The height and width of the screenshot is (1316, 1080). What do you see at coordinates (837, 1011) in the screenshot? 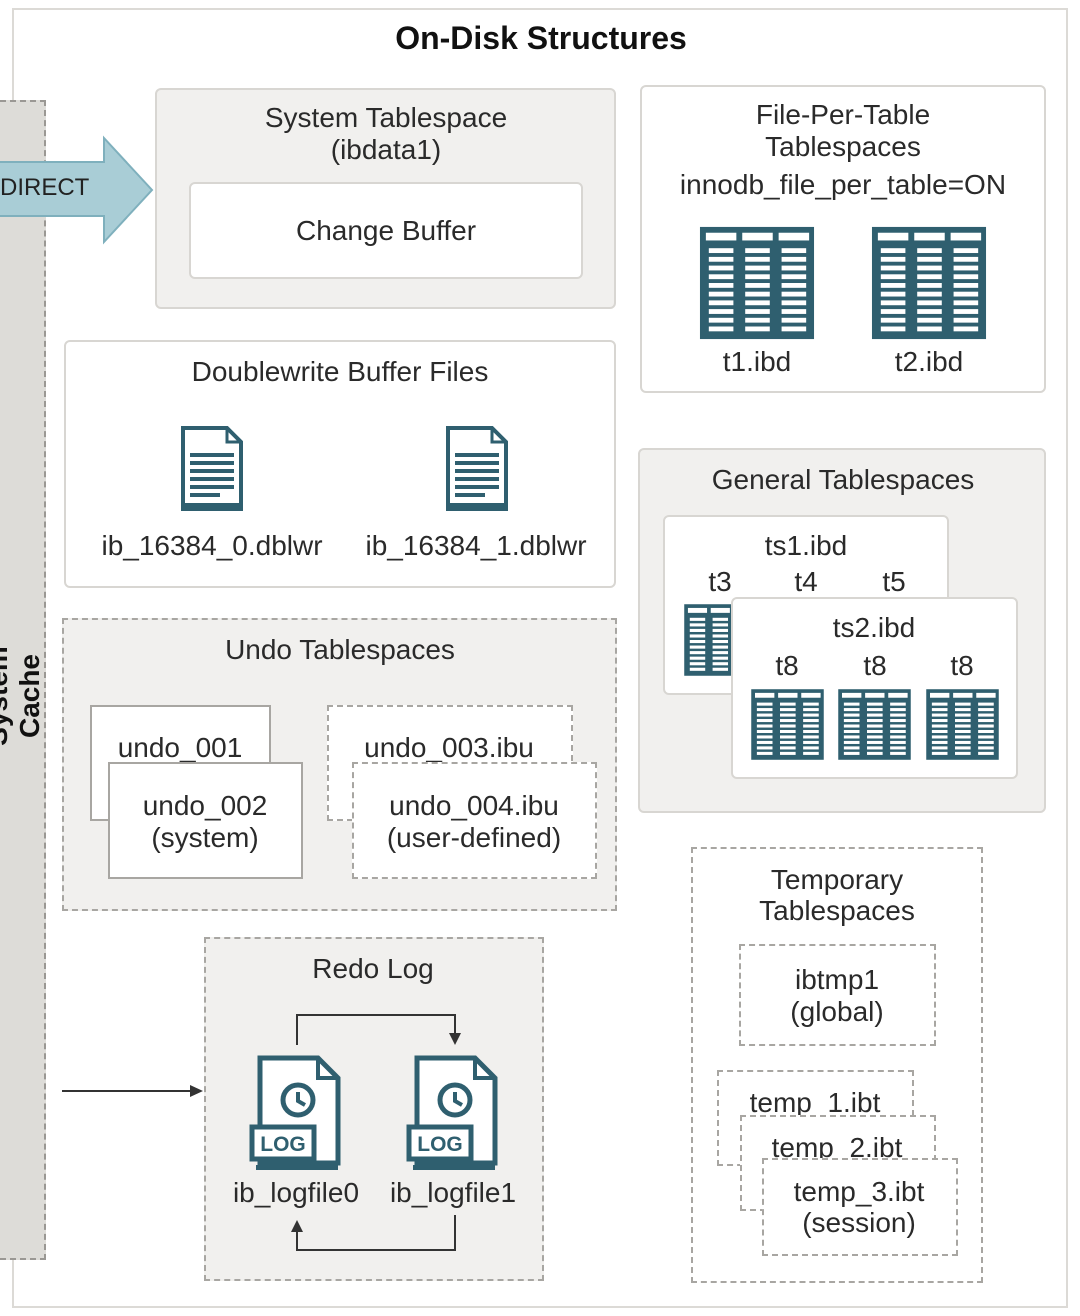
I see `ibtmp1-type: (global)` at bounding box center [837, 1011].